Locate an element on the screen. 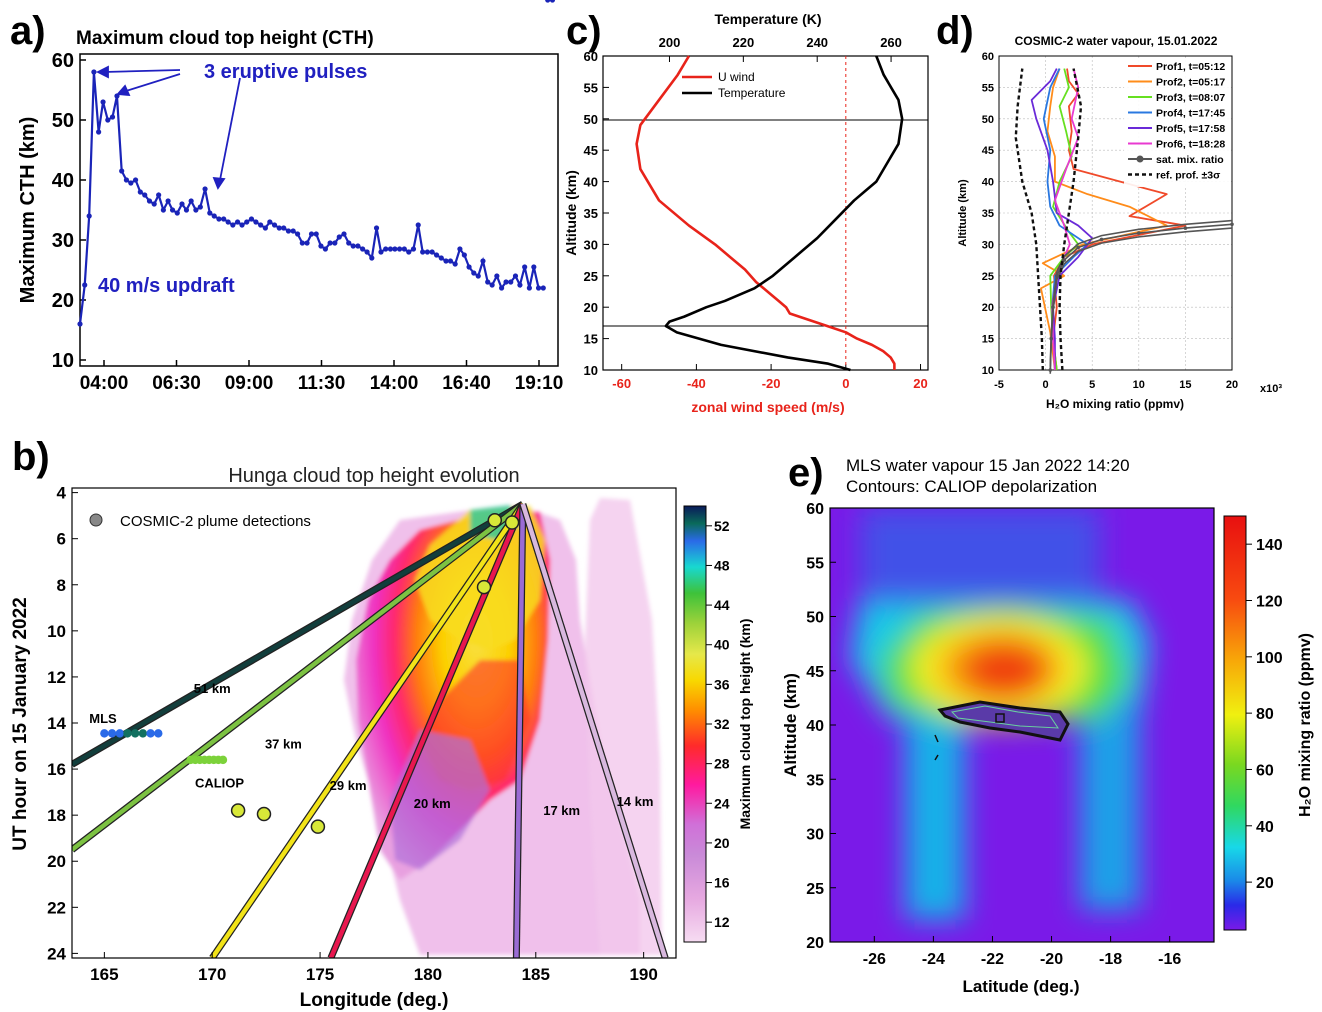 This screenshot has width=1322, height=1012. panel-d-xlabel: H₂O mixing ratio (ppmv) is located at coordinates (1115, 404).